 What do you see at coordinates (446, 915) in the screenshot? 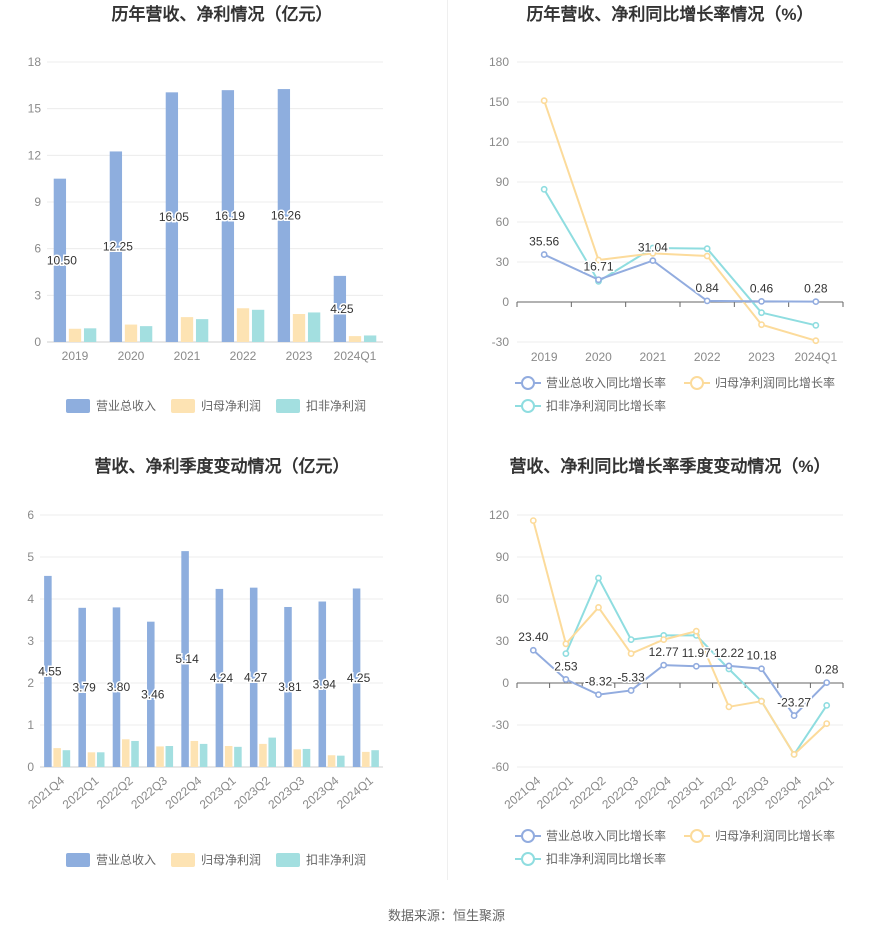
I see `data-source: 数据来源：恒生聚源` at bounding box center [446, 915].